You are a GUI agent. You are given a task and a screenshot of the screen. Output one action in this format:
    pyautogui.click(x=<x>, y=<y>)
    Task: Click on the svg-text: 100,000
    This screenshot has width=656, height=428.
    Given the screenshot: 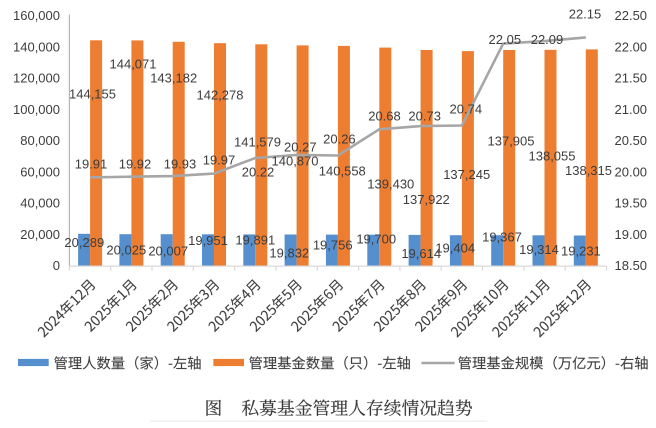 What is the action you would take?
    pyautogui.click(x=36, y=109)
    